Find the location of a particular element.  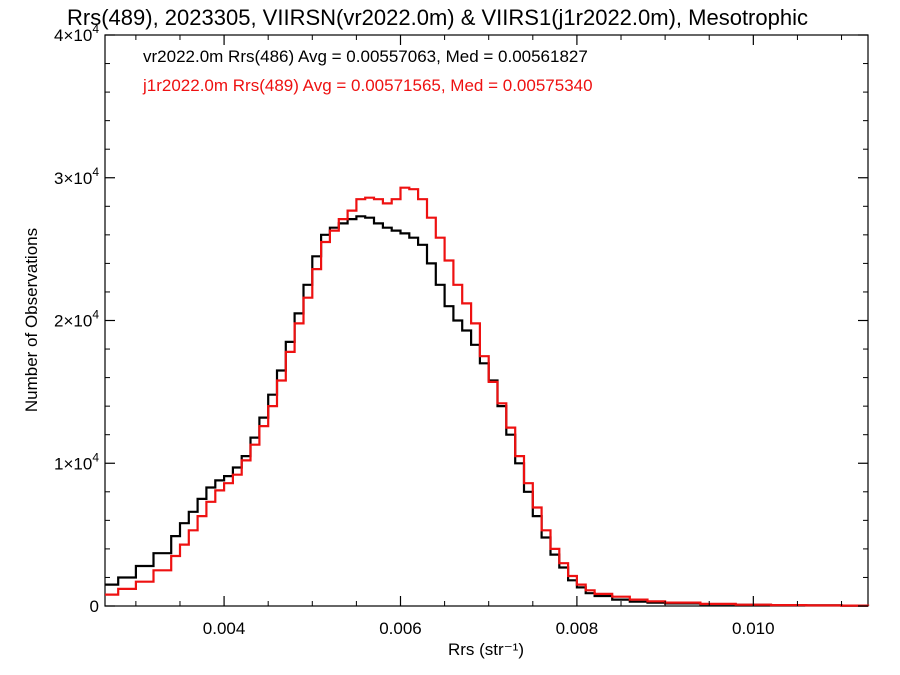

x-tick-label: 0.010 is located at coordinates (753, 628).